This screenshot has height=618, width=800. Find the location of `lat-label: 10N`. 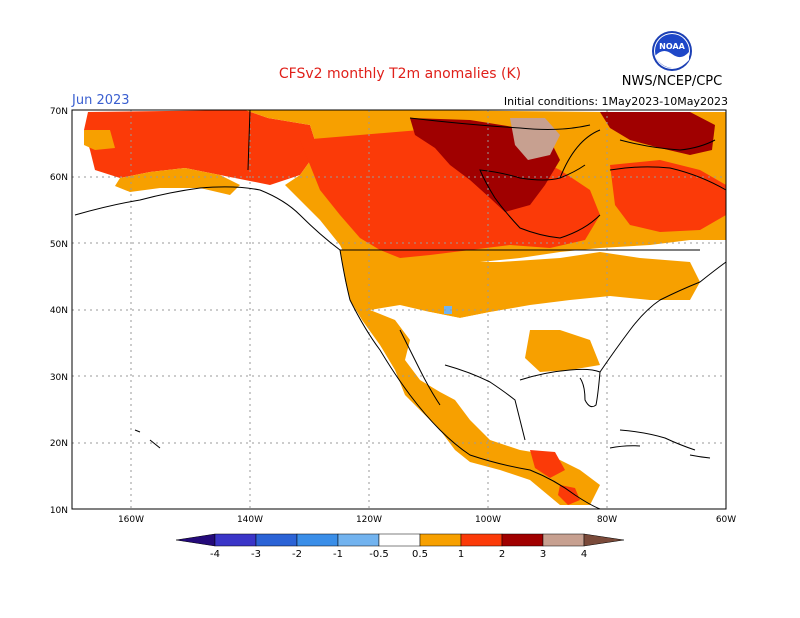

lat-label: 10N is located at coordinates (59, 511).